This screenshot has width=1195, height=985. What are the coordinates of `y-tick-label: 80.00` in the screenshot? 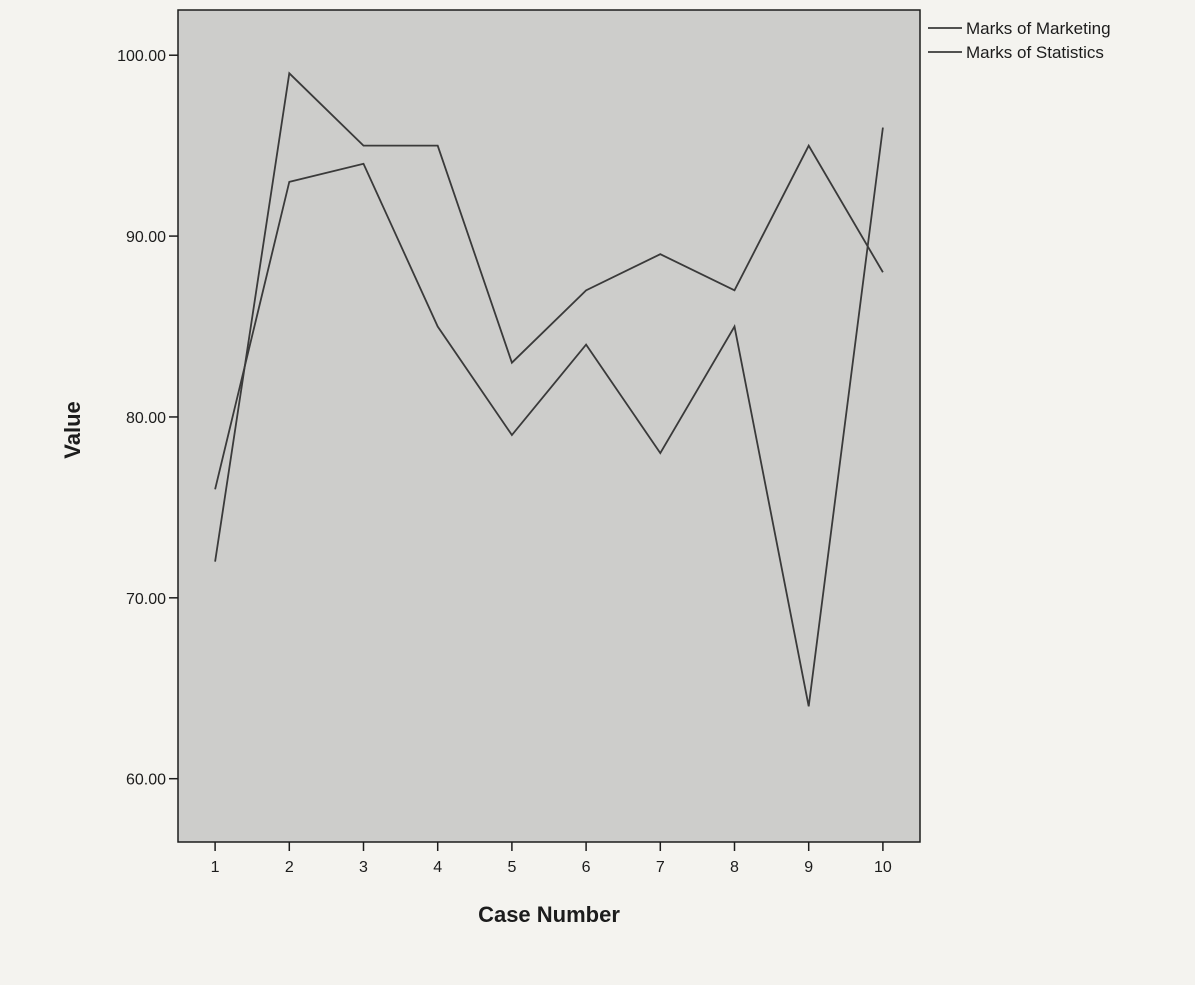 It's located at (146, 418).